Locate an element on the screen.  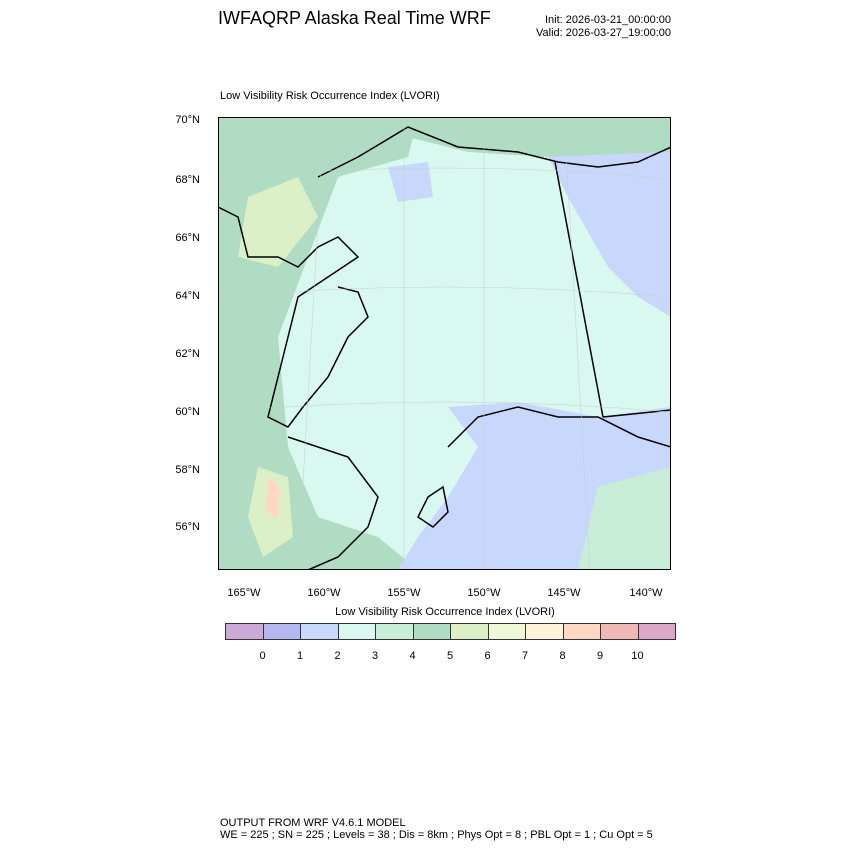
green-sea-patch is located at coordinates (624, 518).